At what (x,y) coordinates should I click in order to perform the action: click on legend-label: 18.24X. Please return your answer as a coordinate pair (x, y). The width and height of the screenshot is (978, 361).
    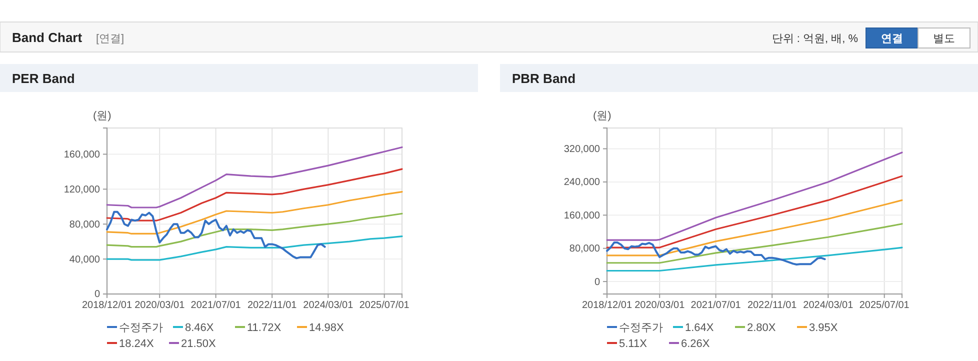
    Looking at the image, I should click on (137, 344).